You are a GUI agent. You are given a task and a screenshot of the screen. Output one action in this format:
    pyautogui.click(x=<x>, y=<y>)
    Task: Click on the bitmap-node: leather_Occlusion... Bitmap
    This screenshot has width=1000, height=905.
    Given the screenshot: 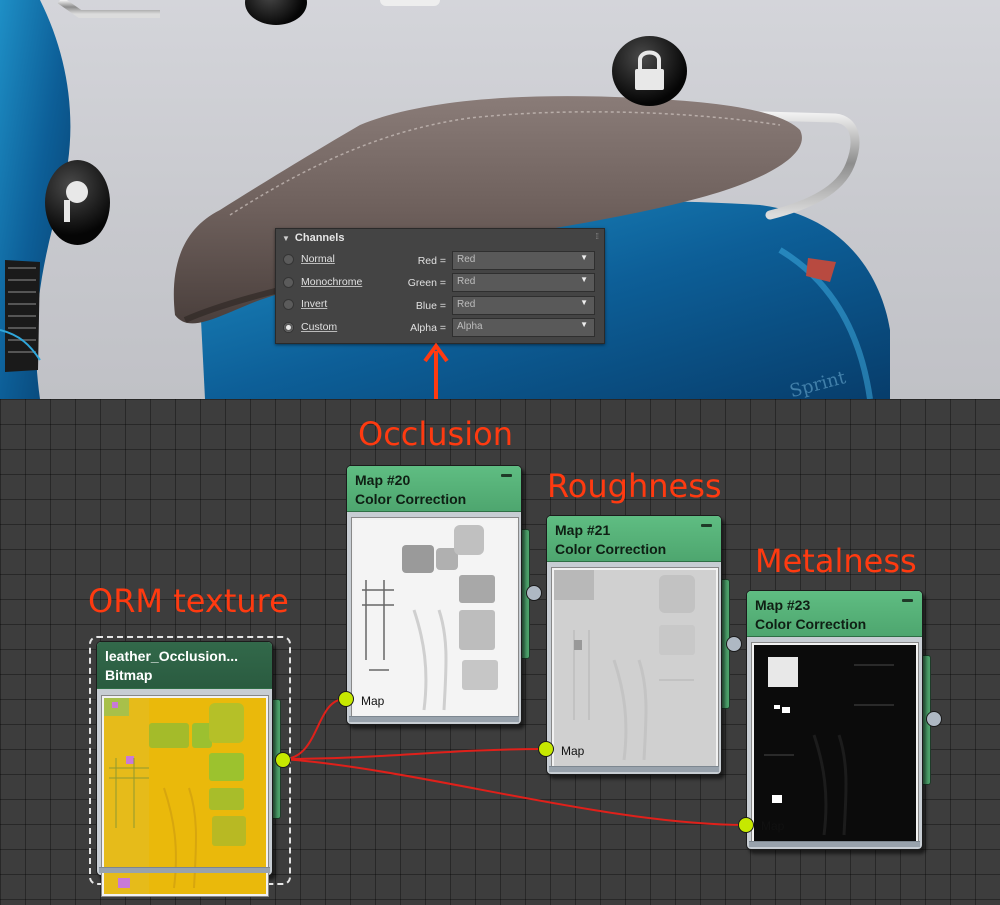 What is the action you would take?
    pyautogui.click(x=184, y=768)
    